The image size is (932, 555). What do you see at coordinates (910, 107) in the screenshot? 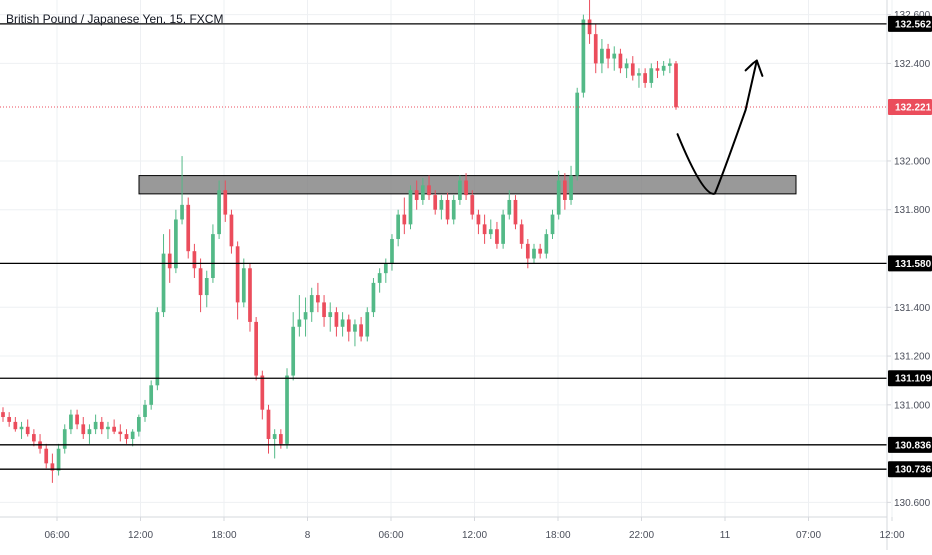
I see `current-price-tag` at bounding box center [910, 107].